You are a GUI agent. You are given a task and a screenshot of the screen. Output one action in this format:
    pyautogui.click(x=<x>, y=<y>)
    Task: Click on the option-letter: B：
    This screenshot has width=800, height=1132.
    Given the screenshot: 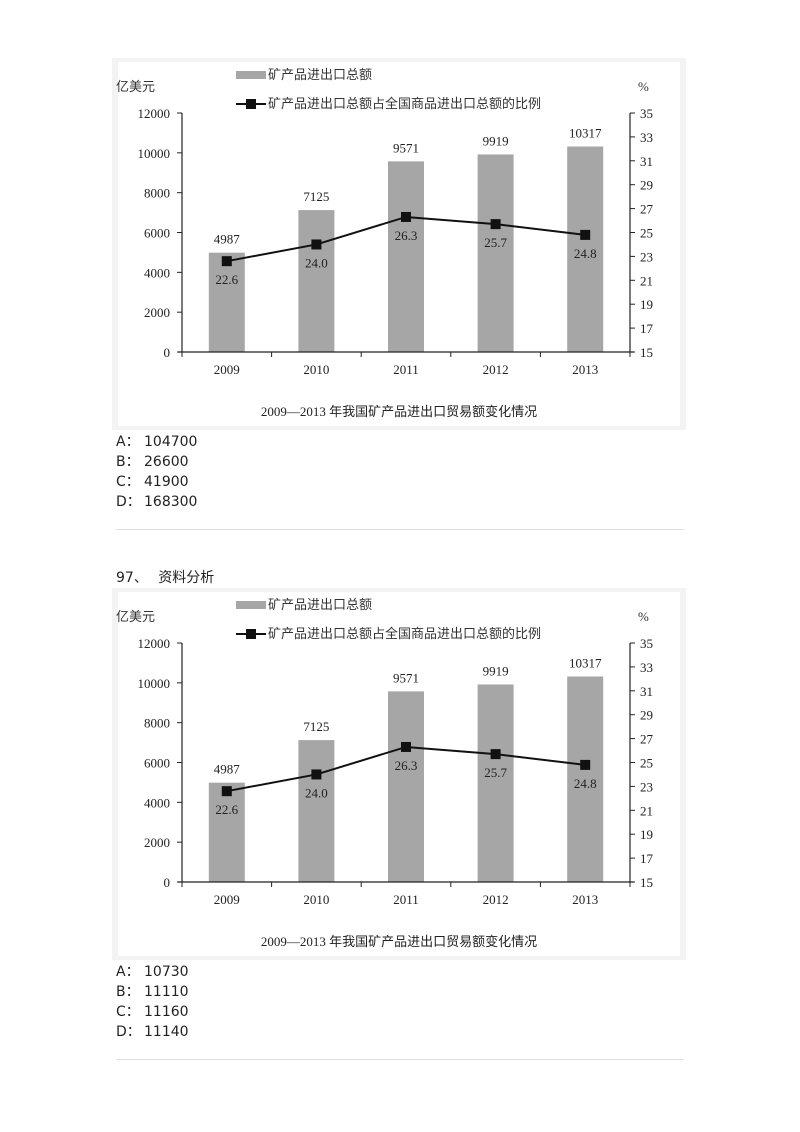 What is the action you would take?
    pyautogui.click(x=128, y=992)
    